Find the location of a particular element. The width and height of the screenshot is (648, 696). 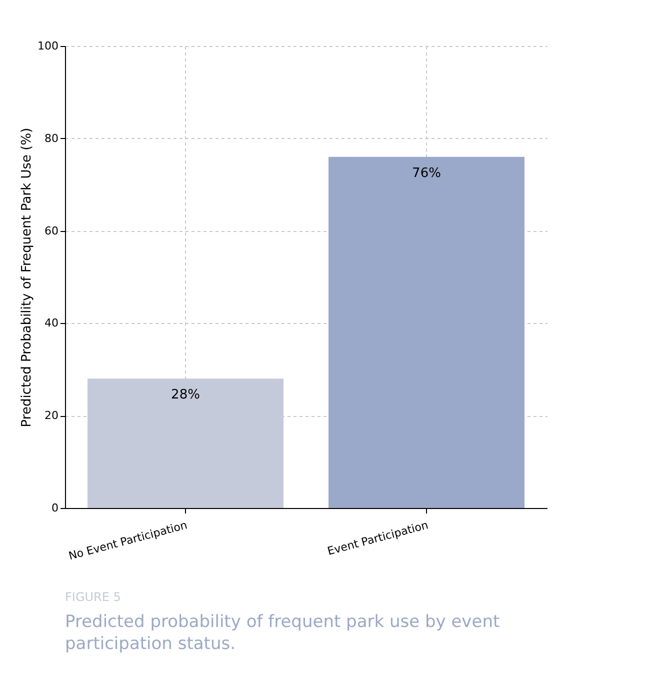

caption: FIGURE 5 is located at coordinates (93, 597).